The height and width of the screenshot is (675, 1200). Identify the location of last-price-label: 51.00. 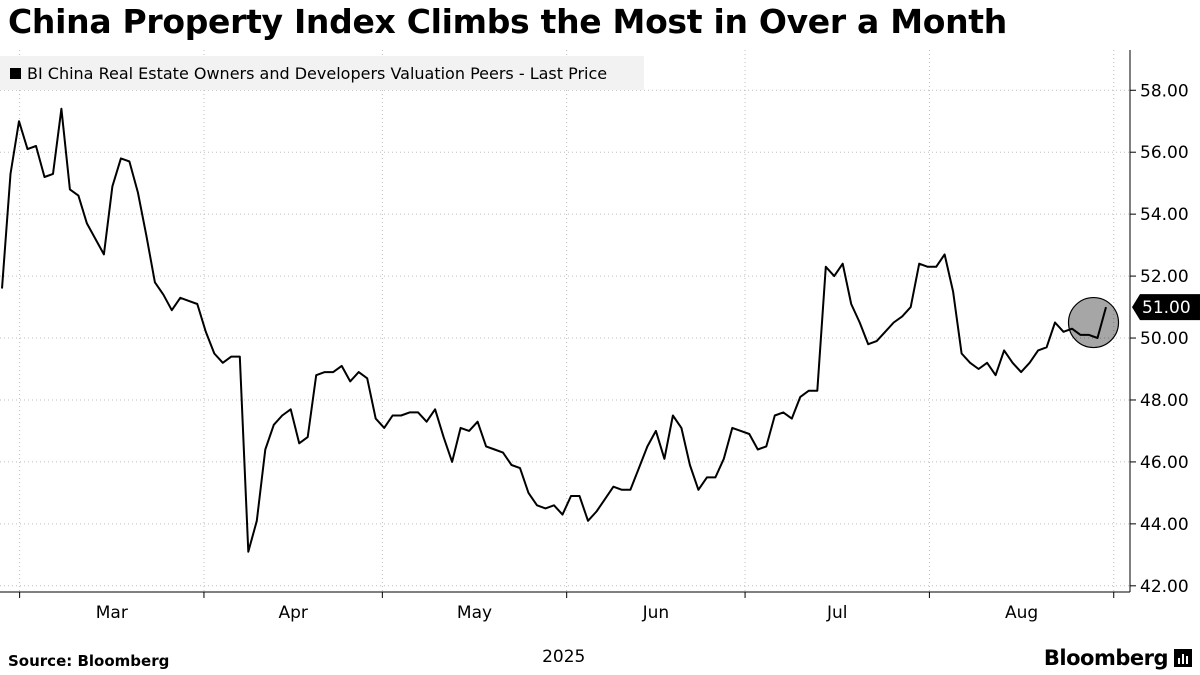
(1166, 308).